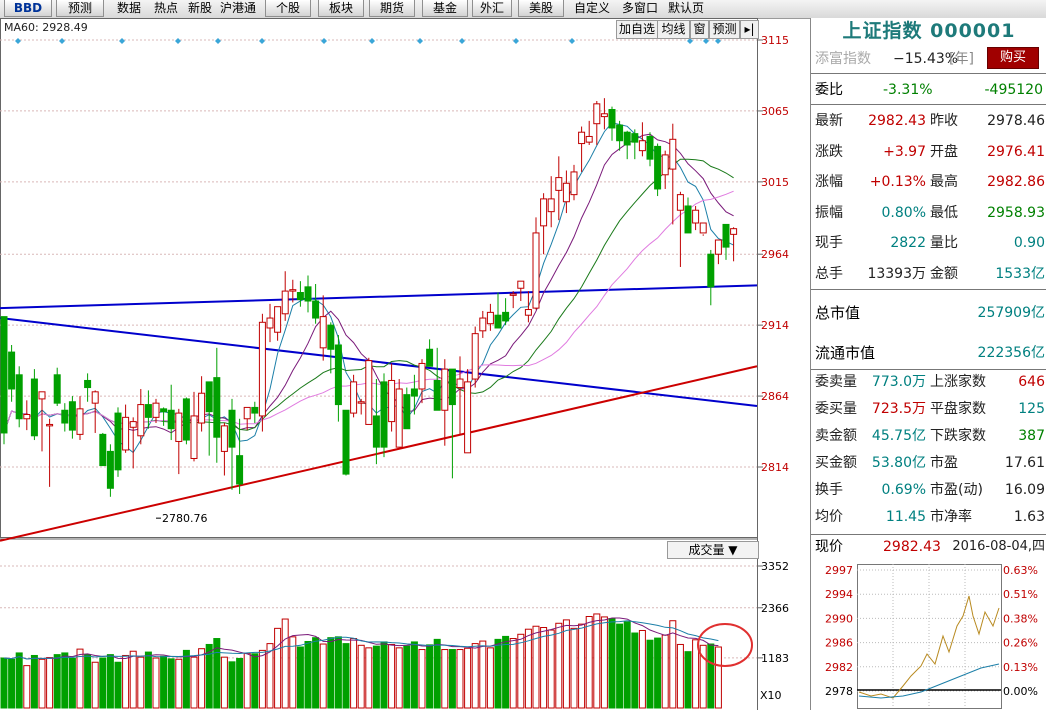 The height and width of the screenshot is (710, 1046). Describe the element at coordinates (165, 8) in the screenshot. I see `toolbar-item-3: 热点` at that location.